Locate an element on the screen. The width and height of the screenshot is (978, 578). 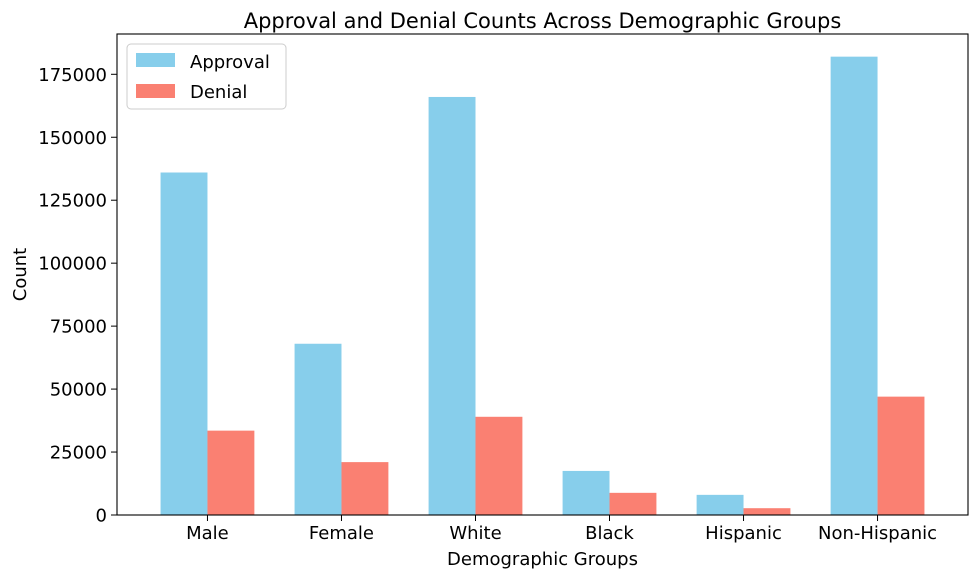
bar-approval-non-hispanic is located at coordinates (854, 285).